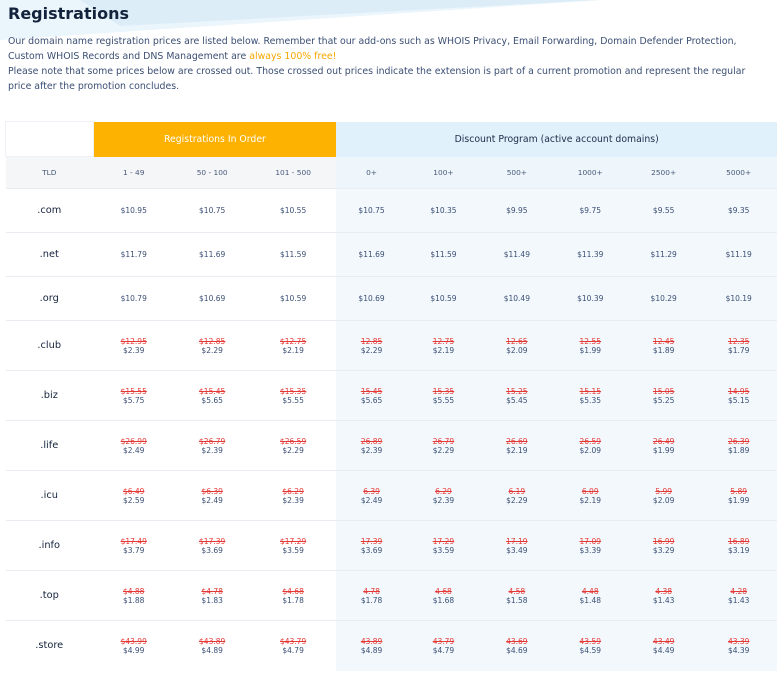 The height and width of the screenshot is (676, 780). What do you see at coordinates (739, 491) in the screenshot?
I see `regular-price: 5.89` at bounding box center [739, 491].